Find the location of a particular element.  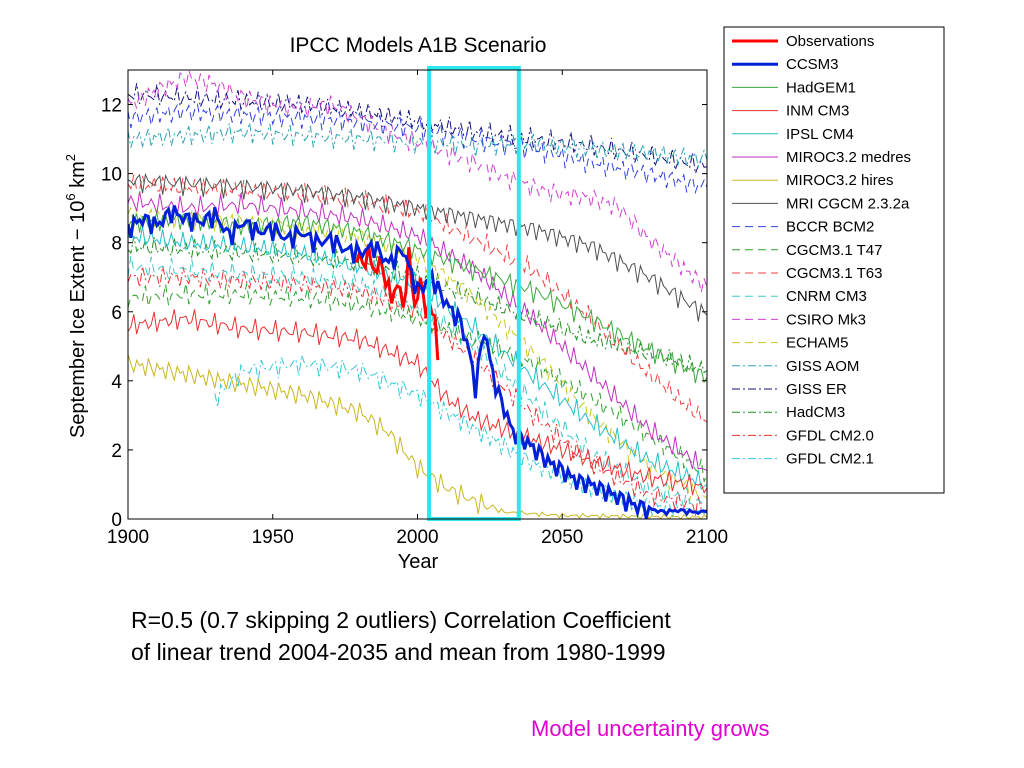

legend-item: CCSM3 is located at coordinates (785, 64).